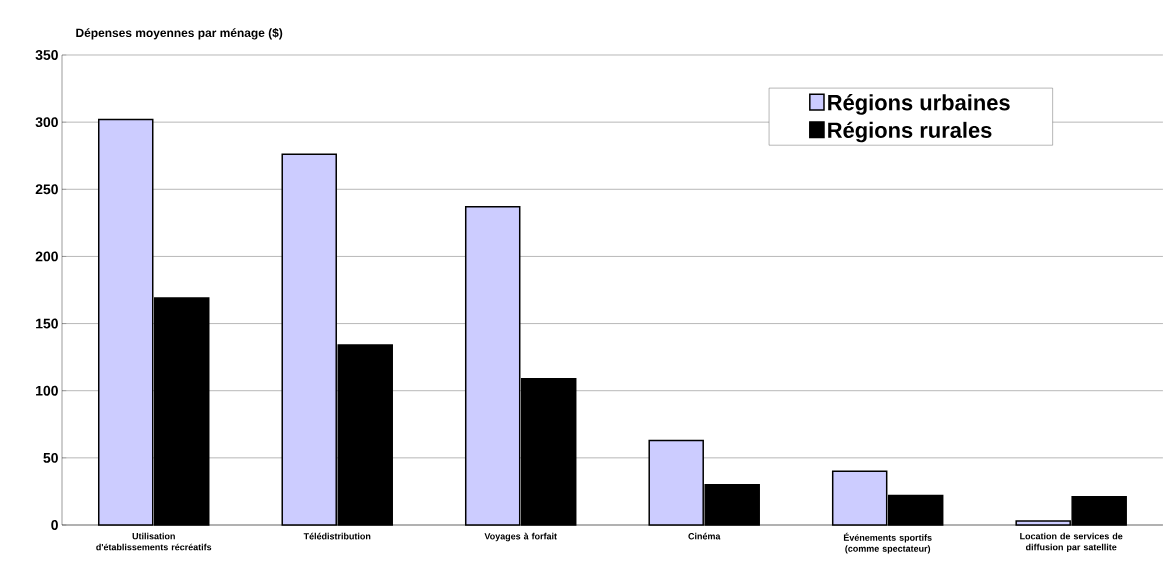 Image resolution: width=1163 pixels, height=574 pixels. Describe the element at coordinates (46, 55) in the screenshot. I see `y-tick-label: 350` at that location.